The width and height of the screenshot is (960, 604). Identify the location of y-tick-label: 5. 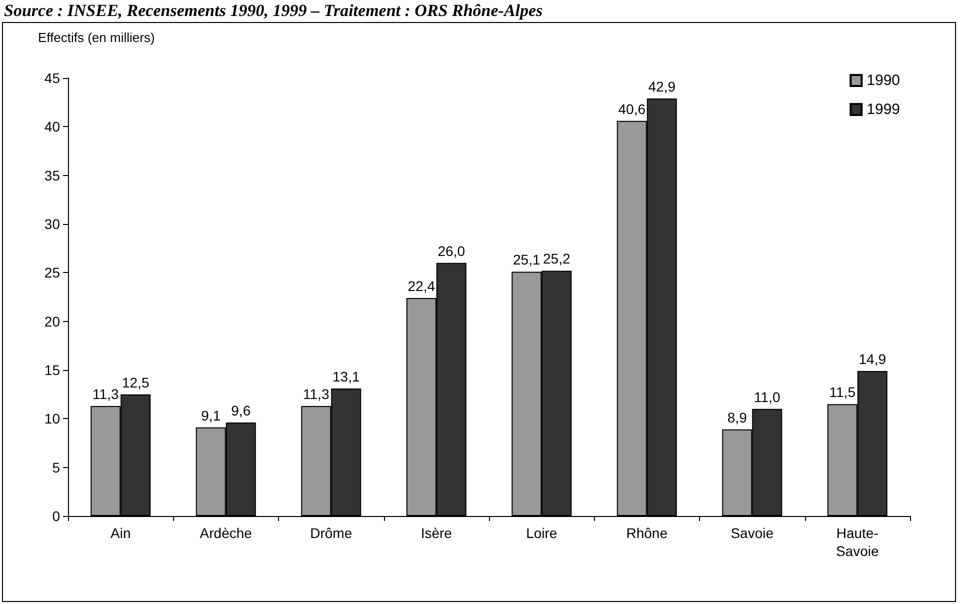
(56, 467).